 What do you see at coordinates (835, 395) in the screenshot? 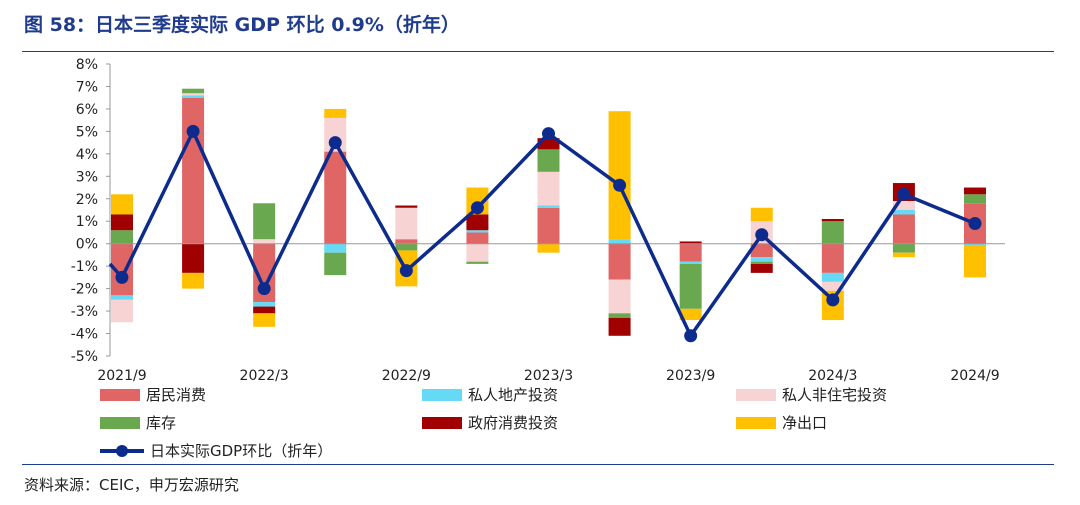
I see `legend-label-private-non-residential: 私人非住宅投资` at bounding box center [835, 395].